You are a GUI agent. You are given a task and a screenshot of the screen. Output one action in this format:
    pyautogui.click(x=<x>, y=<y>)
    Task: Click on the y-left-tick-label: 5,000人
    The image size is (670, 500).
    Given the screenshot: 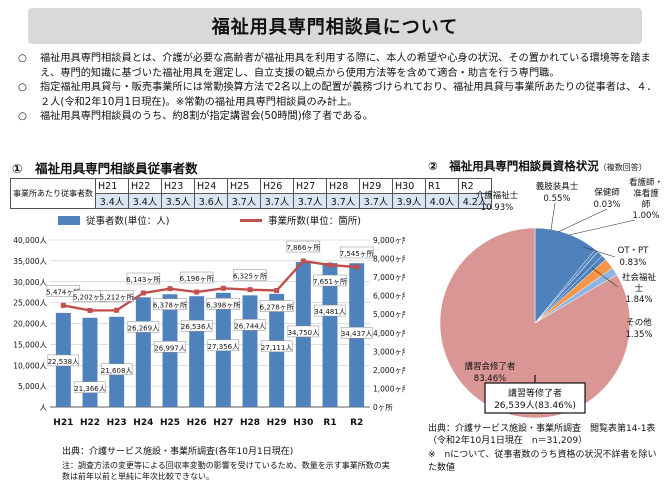 What is the action you would take?
    pyautogui.click(x=32, y=386)
    